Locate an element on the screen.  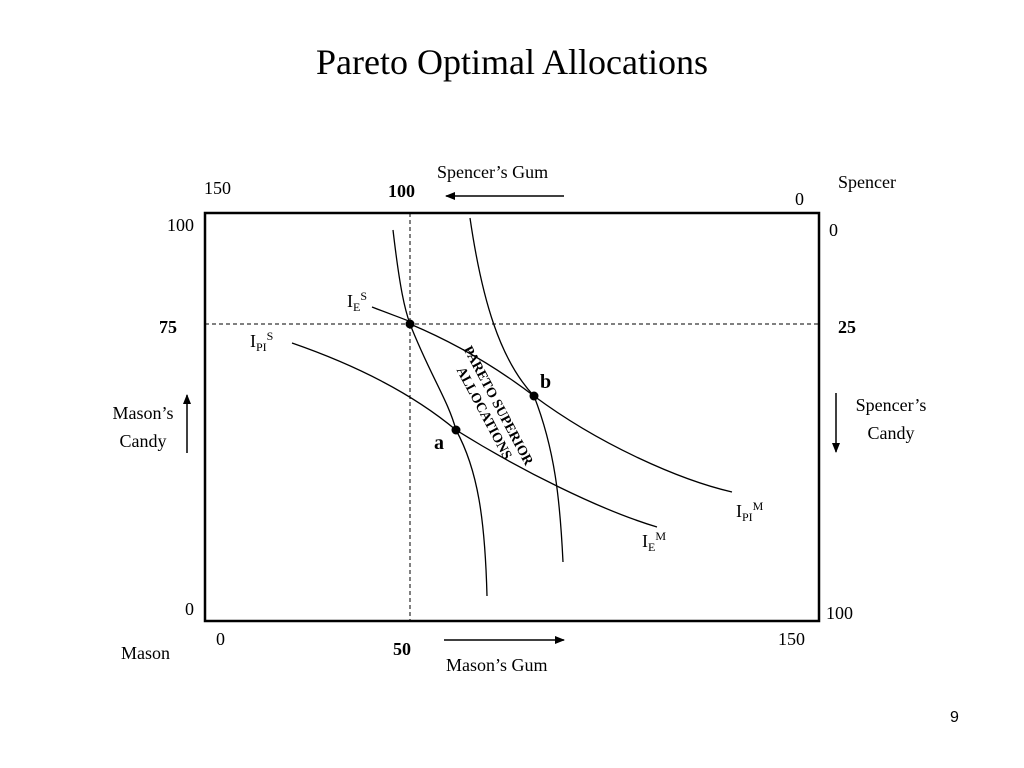
page-title: Pareto Optimal Allocations is located at coordinates (512, 62).